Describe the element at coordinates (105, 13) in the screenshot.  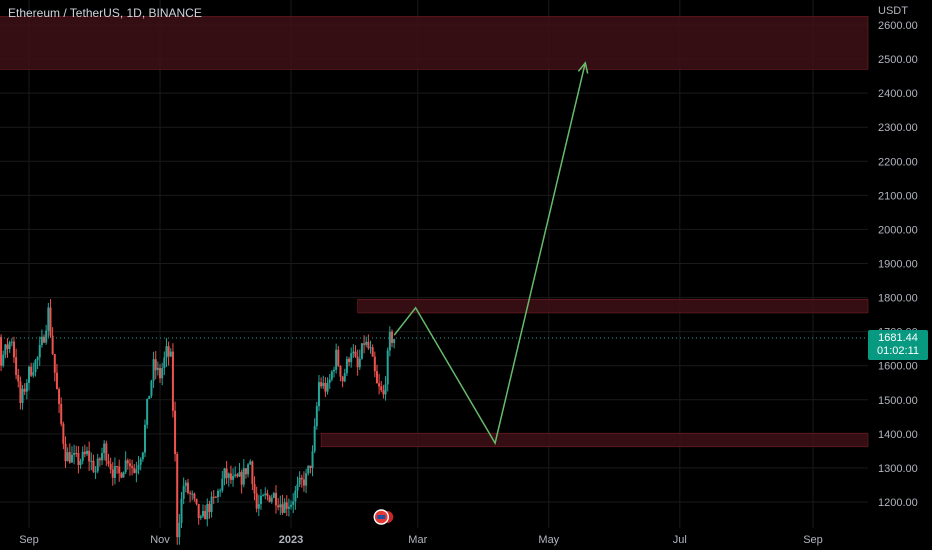
I see `symbol-legend: Ethereum / TetherUS, 1D, BINANCE` at that location.